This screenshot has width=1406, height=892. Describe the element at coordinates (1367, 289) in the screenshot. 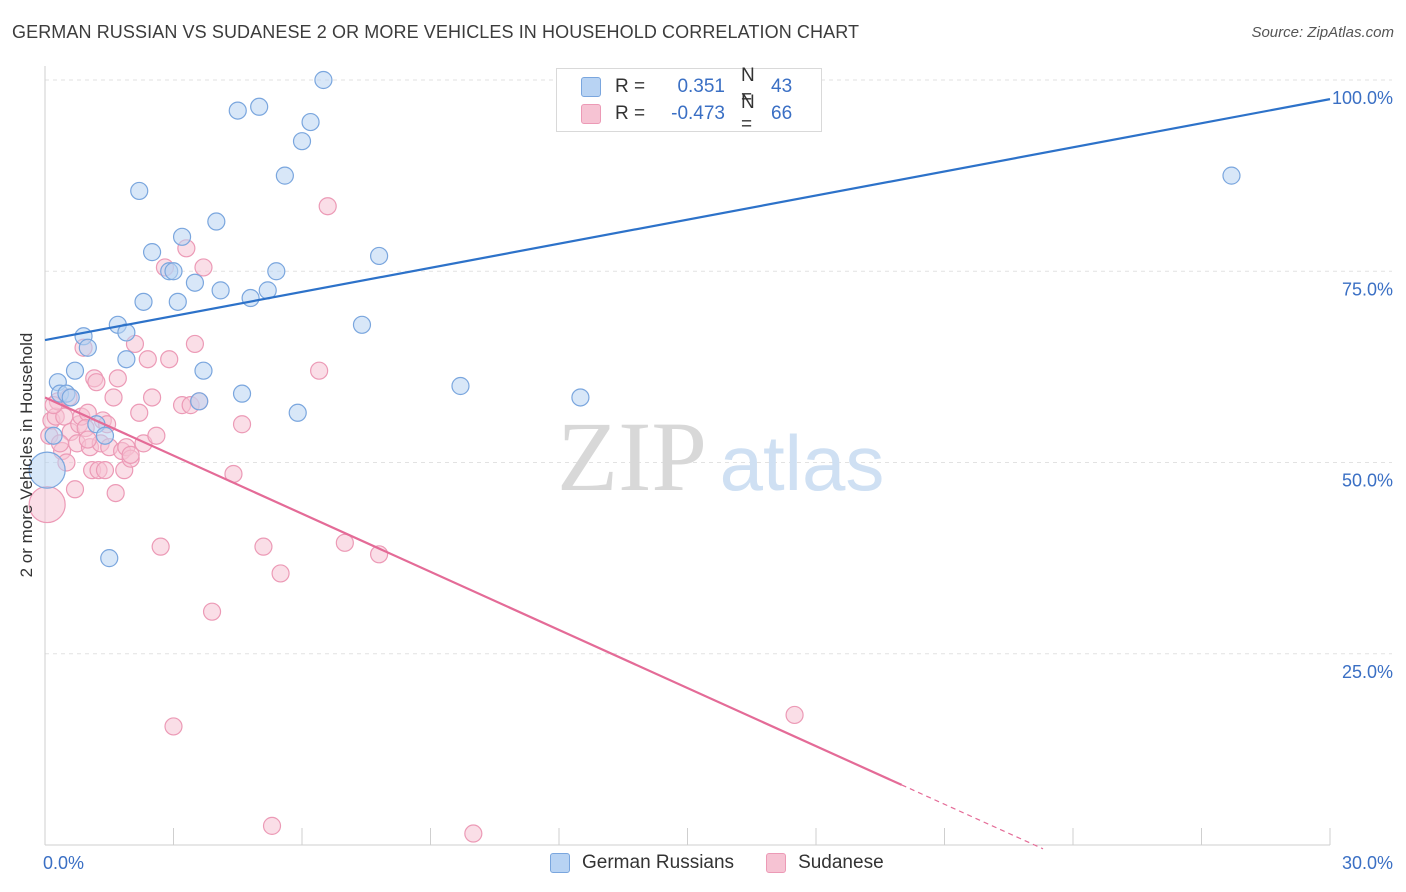

I see `y-tick-label: 75.0%` at that location.